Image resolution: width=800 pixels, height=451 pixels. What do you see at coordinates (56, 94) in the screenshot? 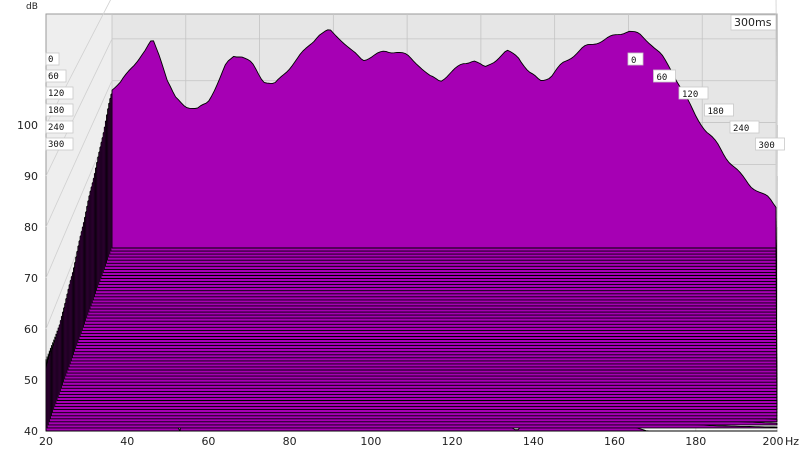
I see `time-label-left: 120` at bounding box center [56, 94].